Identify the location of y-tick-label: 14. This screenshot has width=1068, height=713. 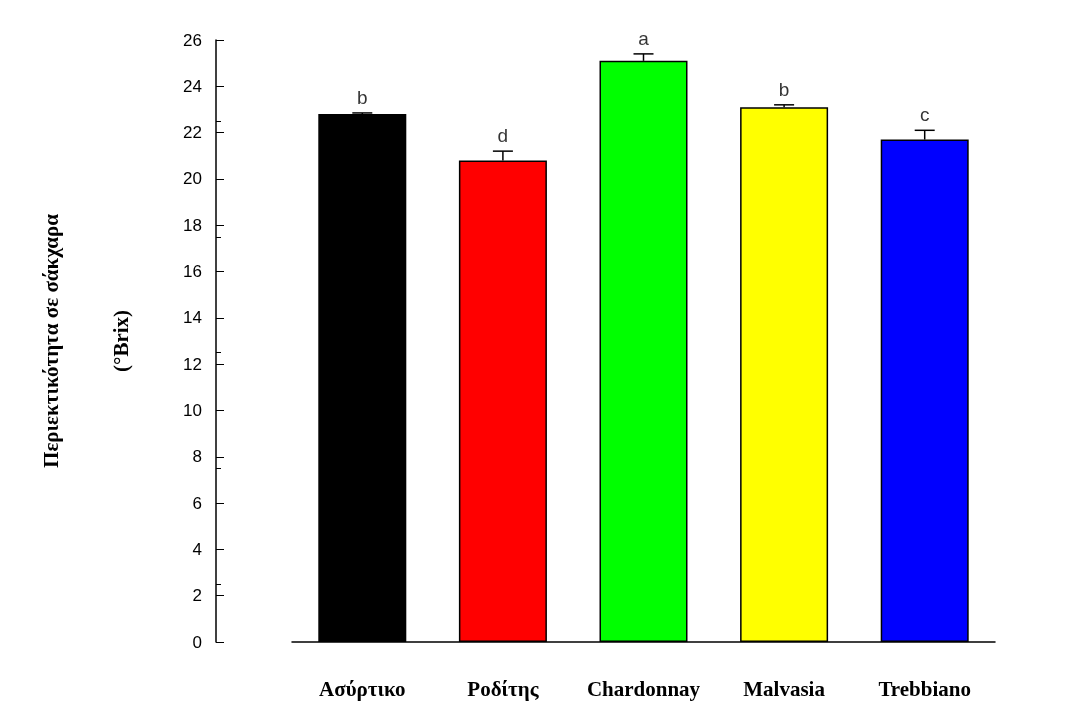
(192, 318).